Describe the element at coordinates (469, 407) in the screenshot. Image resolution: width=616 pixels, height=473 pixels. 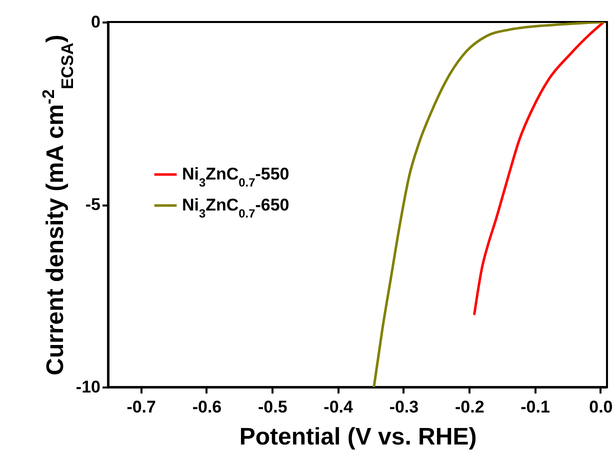
I see `x-tick-label: -0.2` at that location.